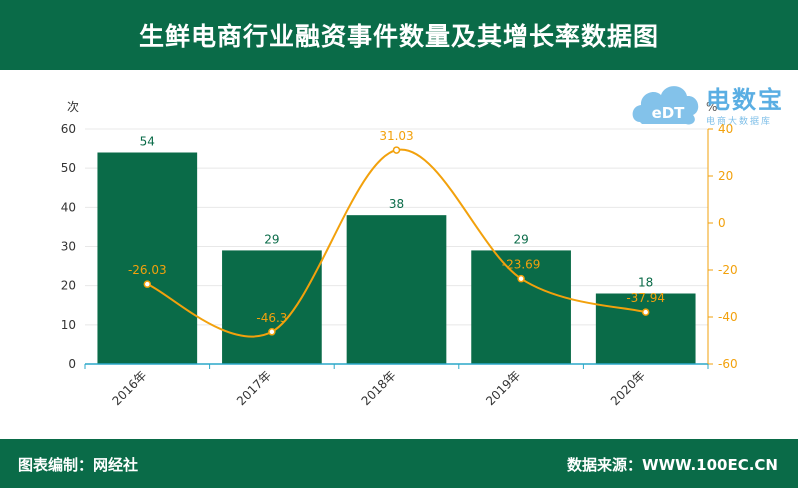 Image resolution: width=798 pixels, height=488 pixels. Describe the element at coordinates (399, 463) in the screenshot. I see `footer: 图表编制：网经社 数据来源：WWW.100EC.CN` at that location.